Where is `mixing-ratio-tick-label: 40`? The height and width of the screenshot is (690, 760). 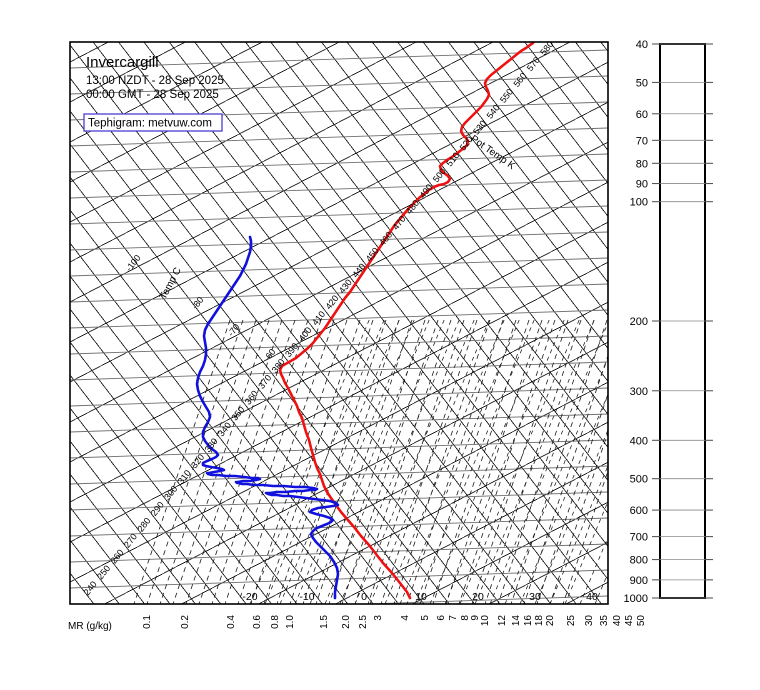 mixing-ratio-tick-label: 40 is located at coordinates (617, 621).